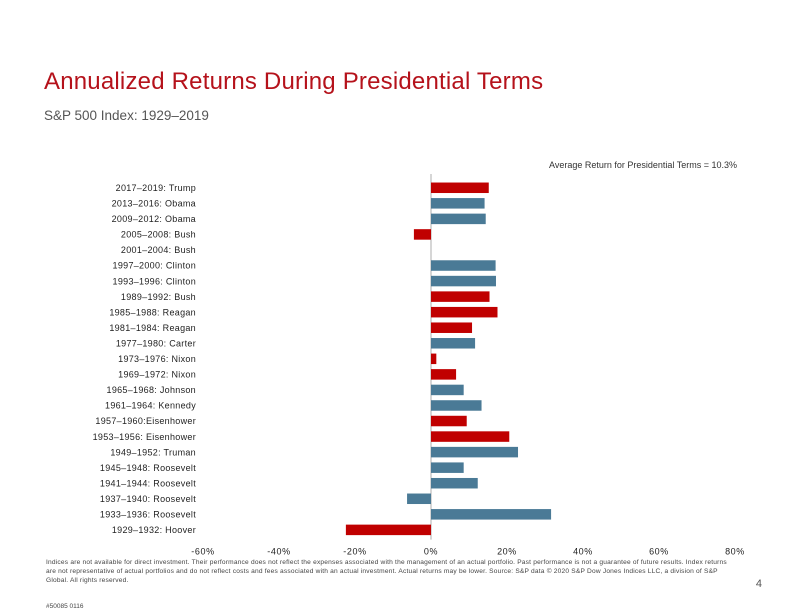 The height and width of the screenshot is (612, 792). I want to click on x-tick-label: 60%, so click(659, 552).